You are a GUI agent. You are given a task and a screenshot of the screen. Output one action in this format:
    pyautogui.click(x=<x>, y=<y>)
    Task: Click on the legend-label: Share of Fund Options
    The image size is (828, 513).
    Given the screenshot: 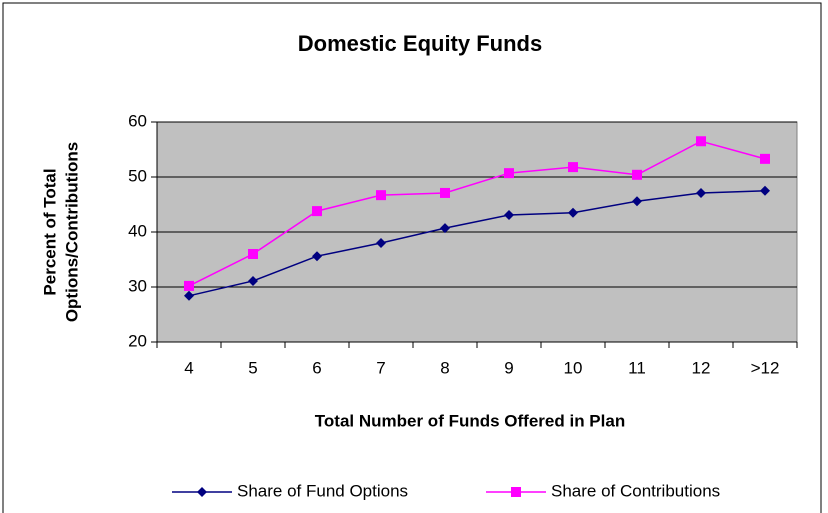 What is the action you would take?
    pyautogui.click(x=322, y=490)
    